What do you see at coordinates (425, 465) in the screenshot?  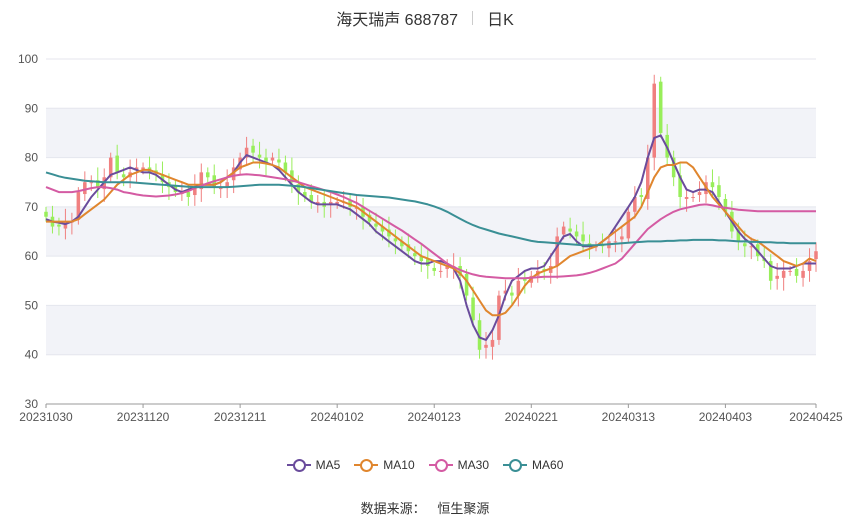 I see `legend: MA5 MA10 MA30 MA60` at bounding box center [425, 465].